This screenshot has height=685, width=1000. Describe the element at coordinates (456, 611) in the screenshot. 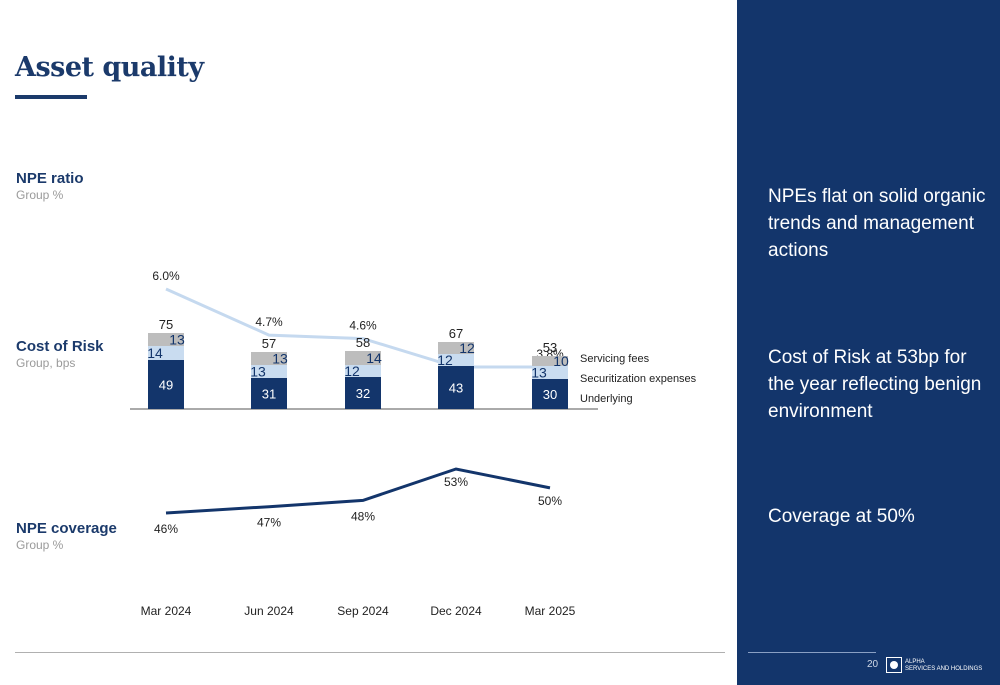

I see `x-axis-tick-label: Dec 2024` at that location.